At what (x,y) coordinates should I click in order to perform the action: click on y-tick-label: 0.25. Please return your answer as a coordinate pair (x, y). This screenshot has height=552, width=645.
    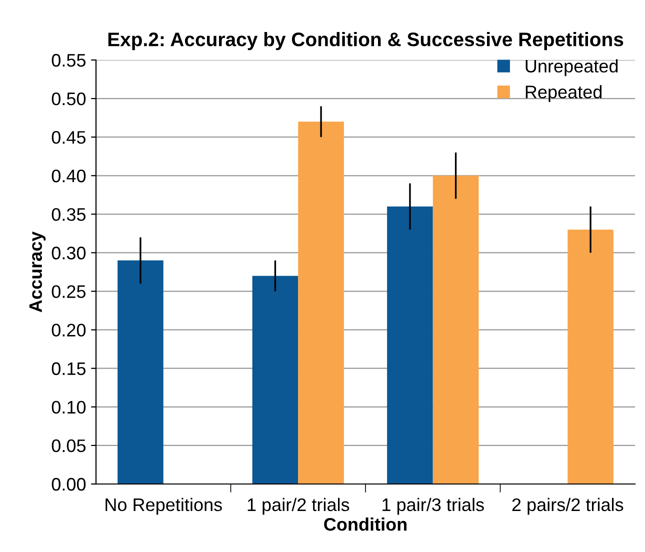
    Looking at the image, I should click on (69, 291).